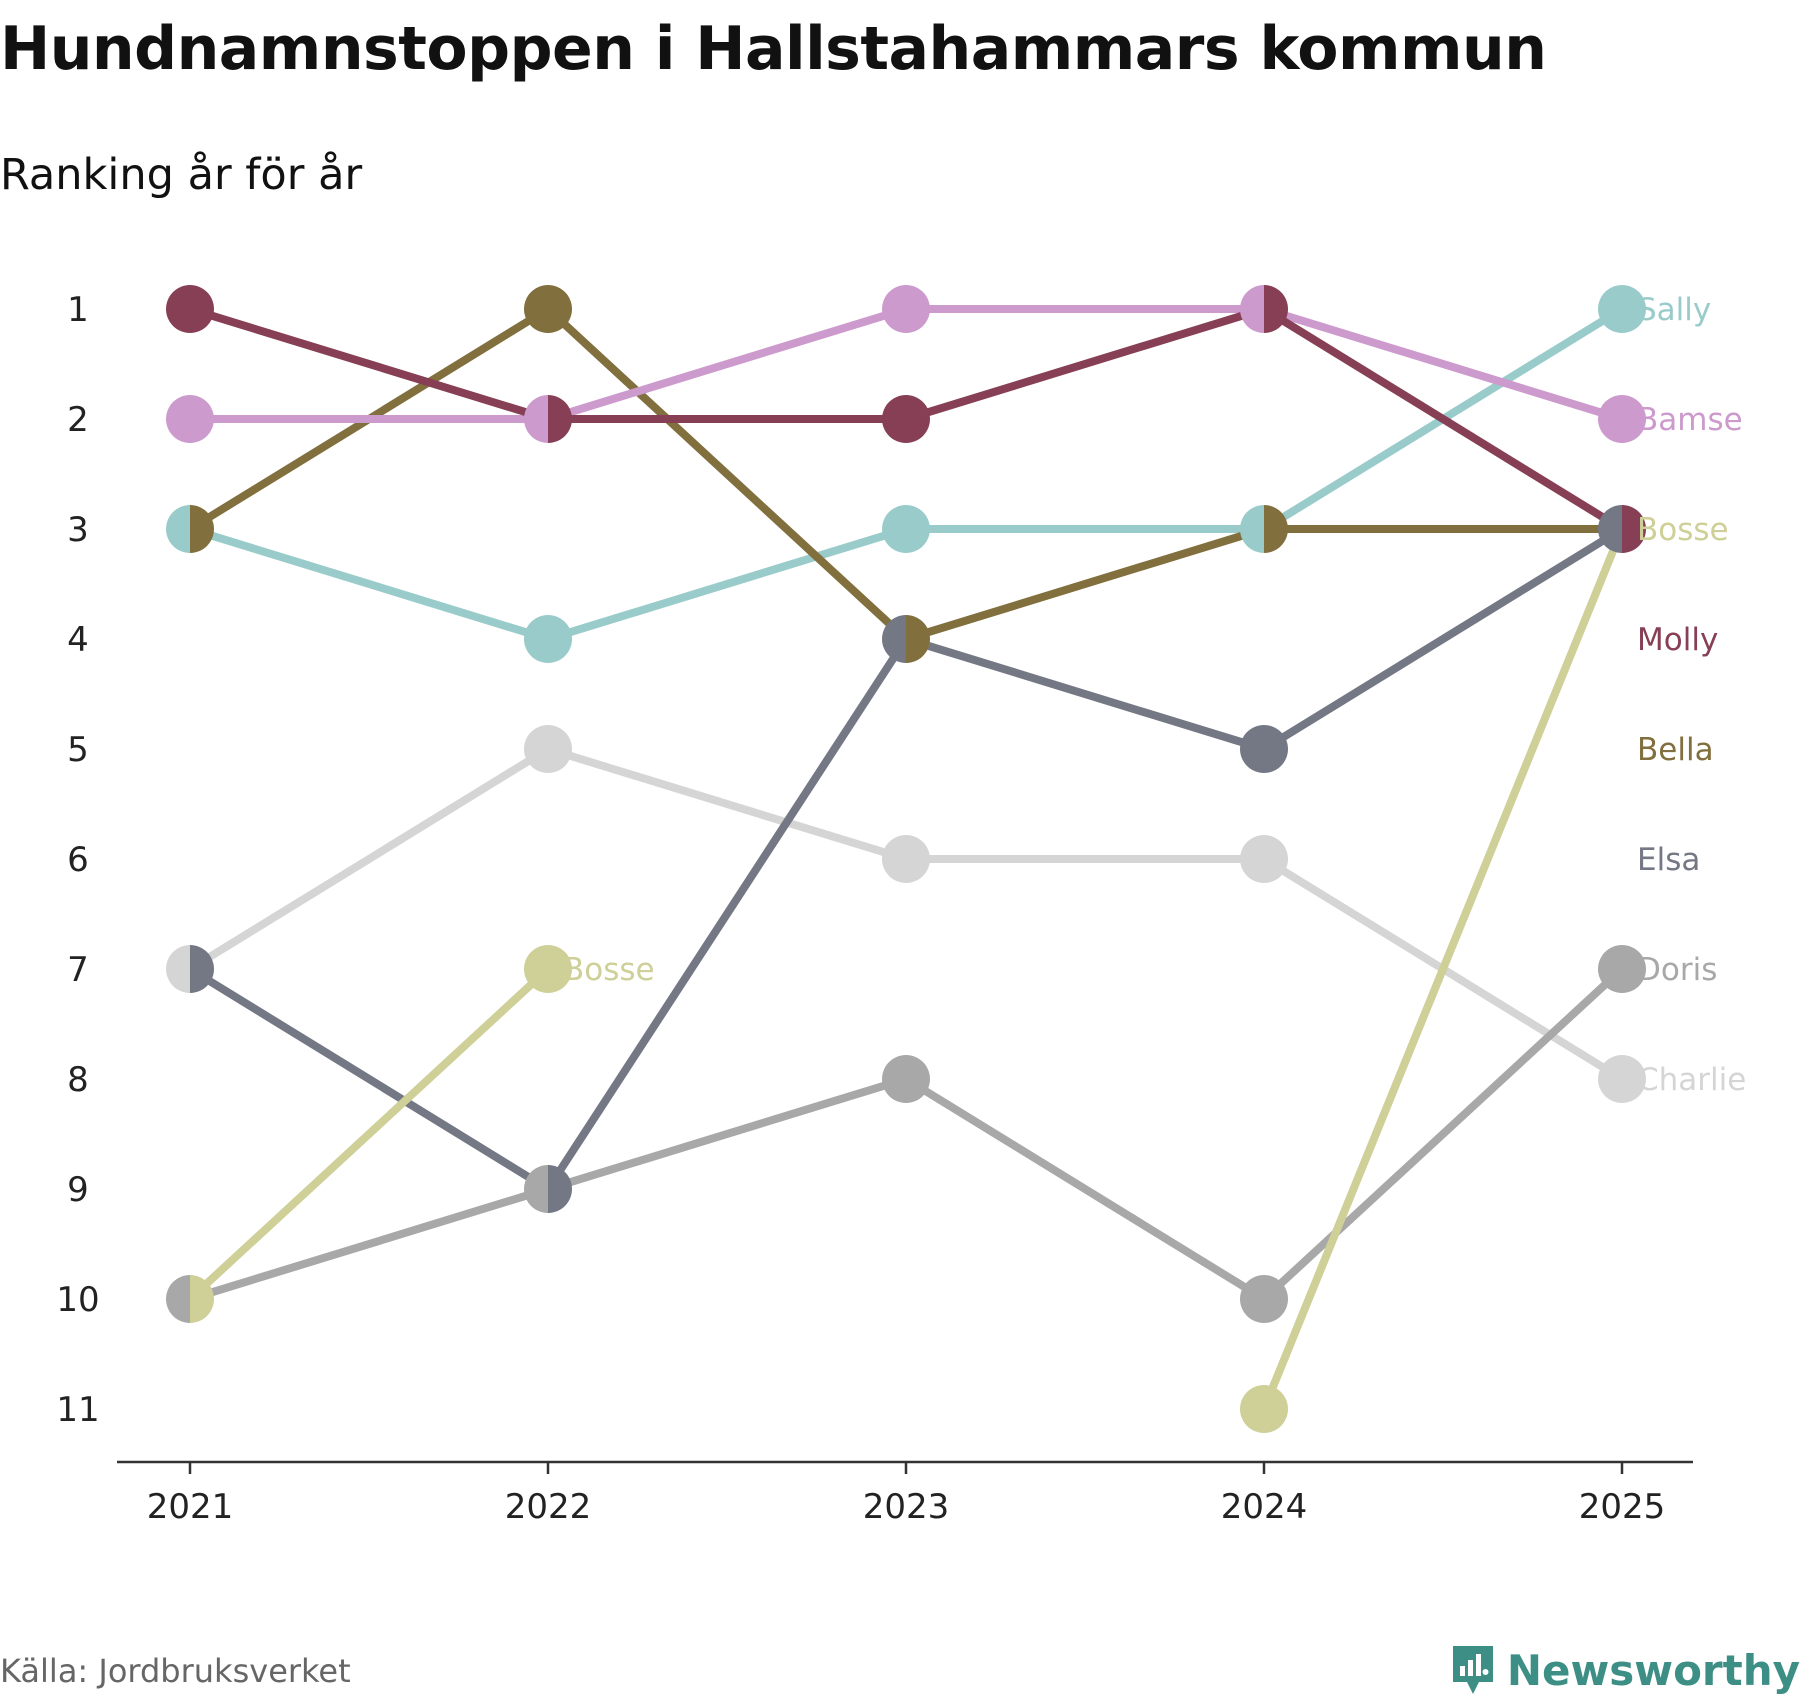 Image resolution: width=1800 pixels, height=1700 pixels. I want to click on series-label-bella: Bella, so click(1675, 750).